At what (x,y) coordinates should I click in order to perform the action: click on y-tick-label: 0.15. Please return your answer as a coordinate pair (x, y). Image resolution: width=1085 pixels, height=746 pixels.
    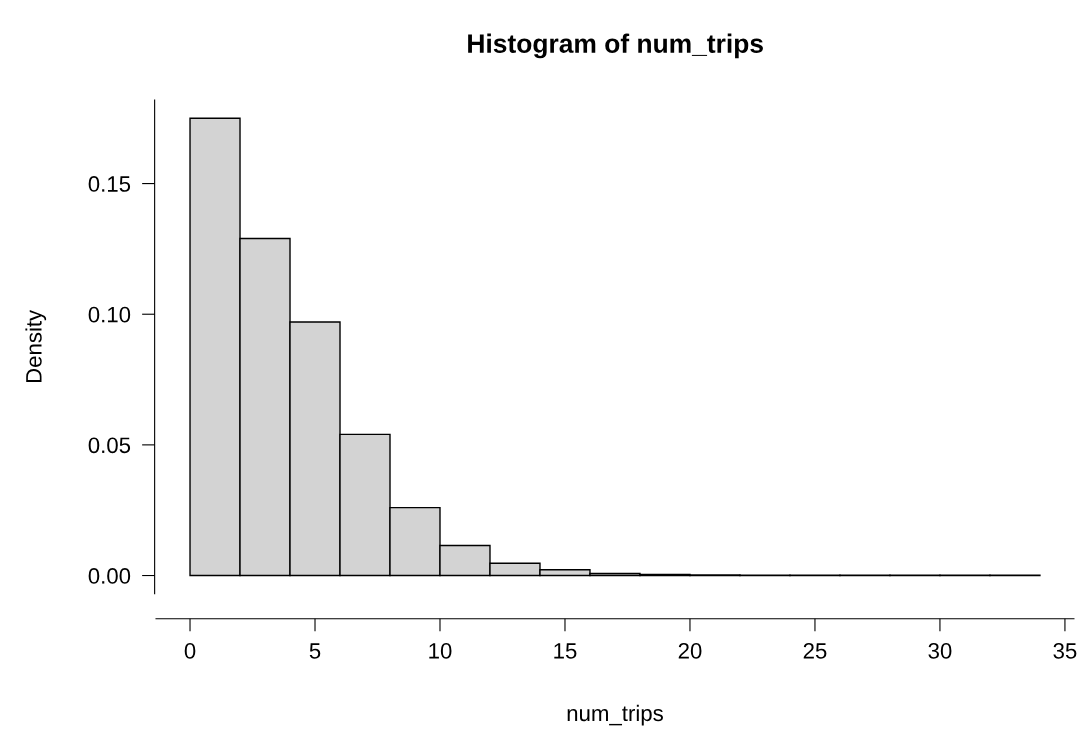
    Looking at the image, I should click on (109, 184).